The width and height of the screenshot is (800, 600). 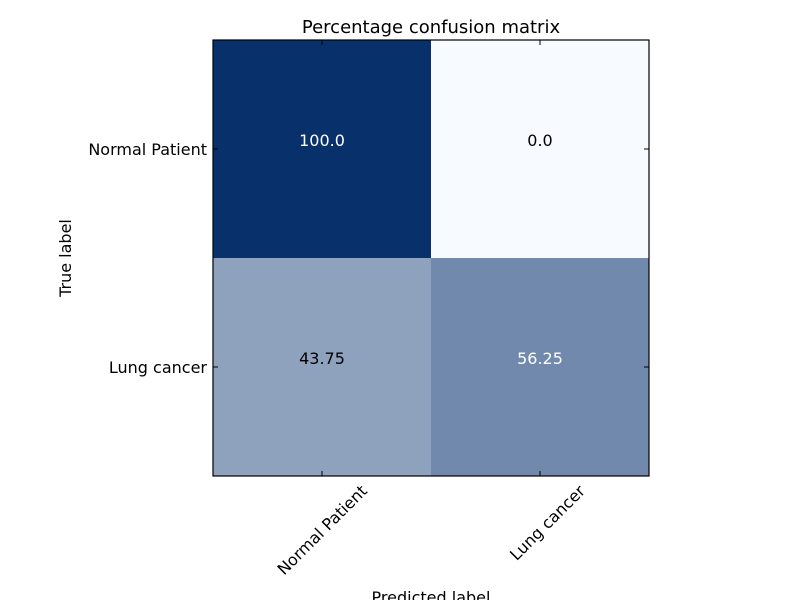 What do you see at coordinates (158, 367) in the screenshot?
I see `y-tick-label-1: Lung cancer` at bounding box center [158, 367].